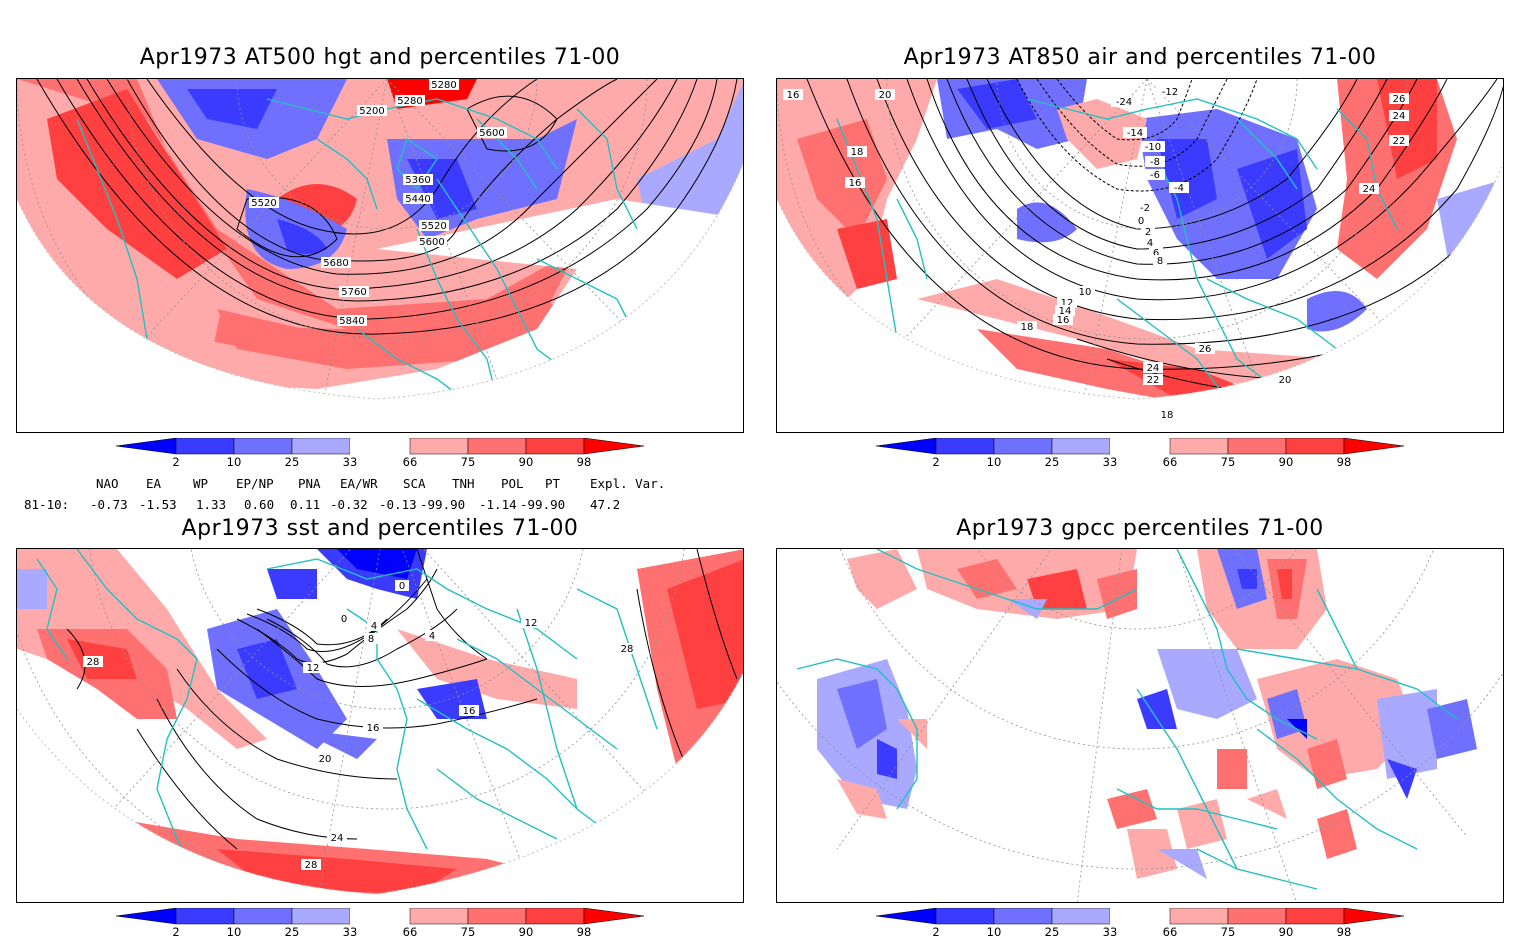  I want to click on colorbar-percentiles-bottom-left: 2 10 25 33 66 75 90 98, so click(380, 923).